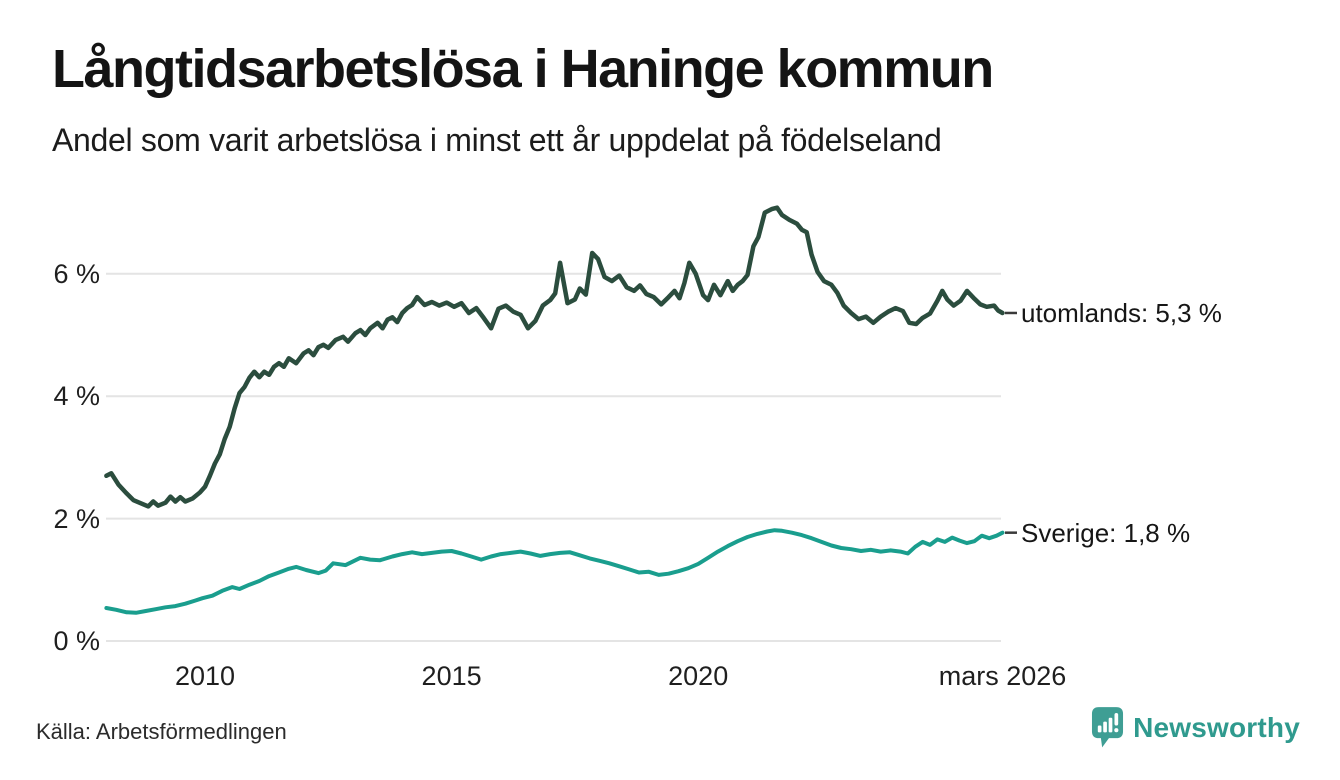 The height and width of the screenshot is (780, 1340). I want to click on y-axis-tick-2: 2 %, so click(76, 518).